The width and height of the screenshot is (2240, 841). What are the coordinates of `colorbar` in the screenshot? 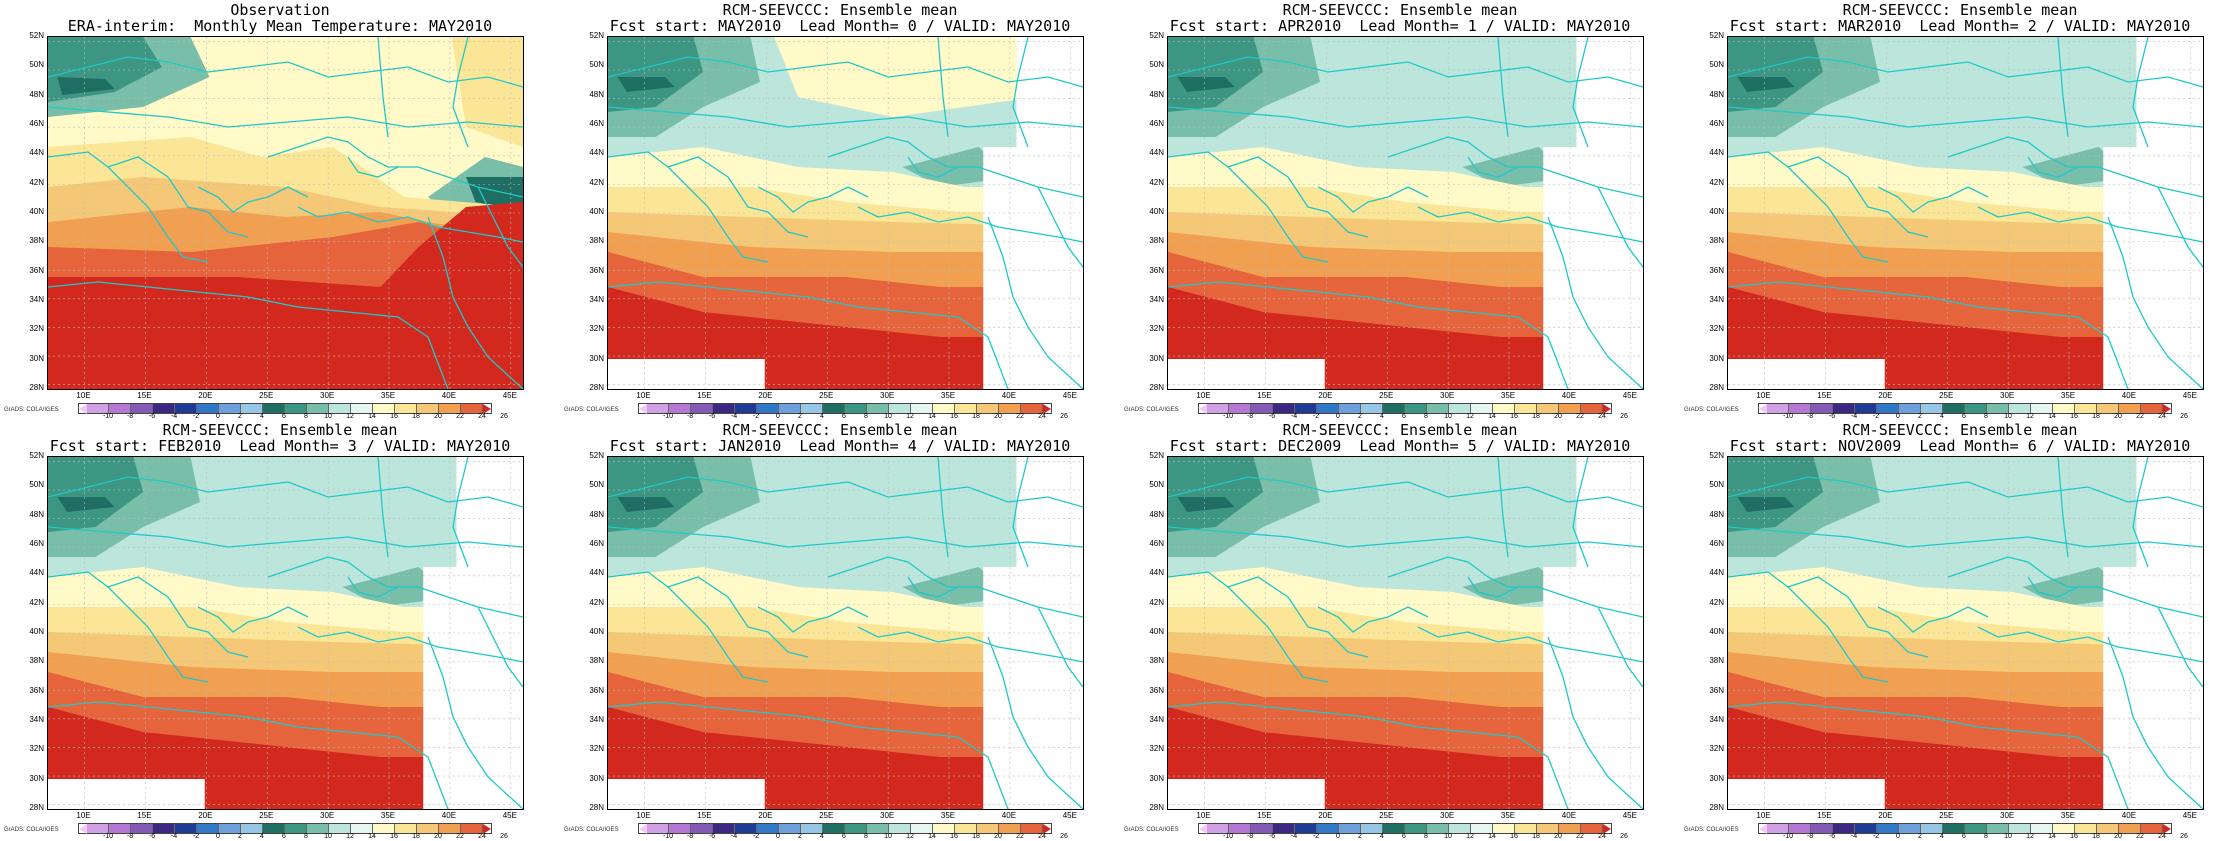 It's located at (285, 408).